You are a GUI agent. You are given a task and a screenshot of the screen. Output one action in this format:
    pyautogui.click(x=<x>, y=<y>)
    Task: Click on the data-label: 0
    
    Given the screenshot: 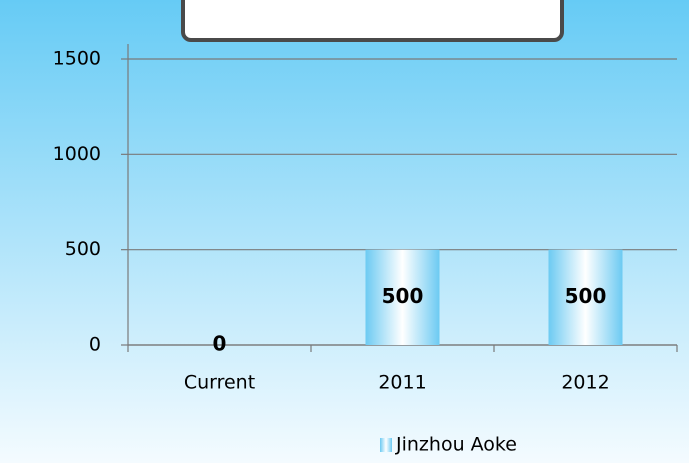 What is the action you would take?
    pyautogui.click(x=220, y=344)
    